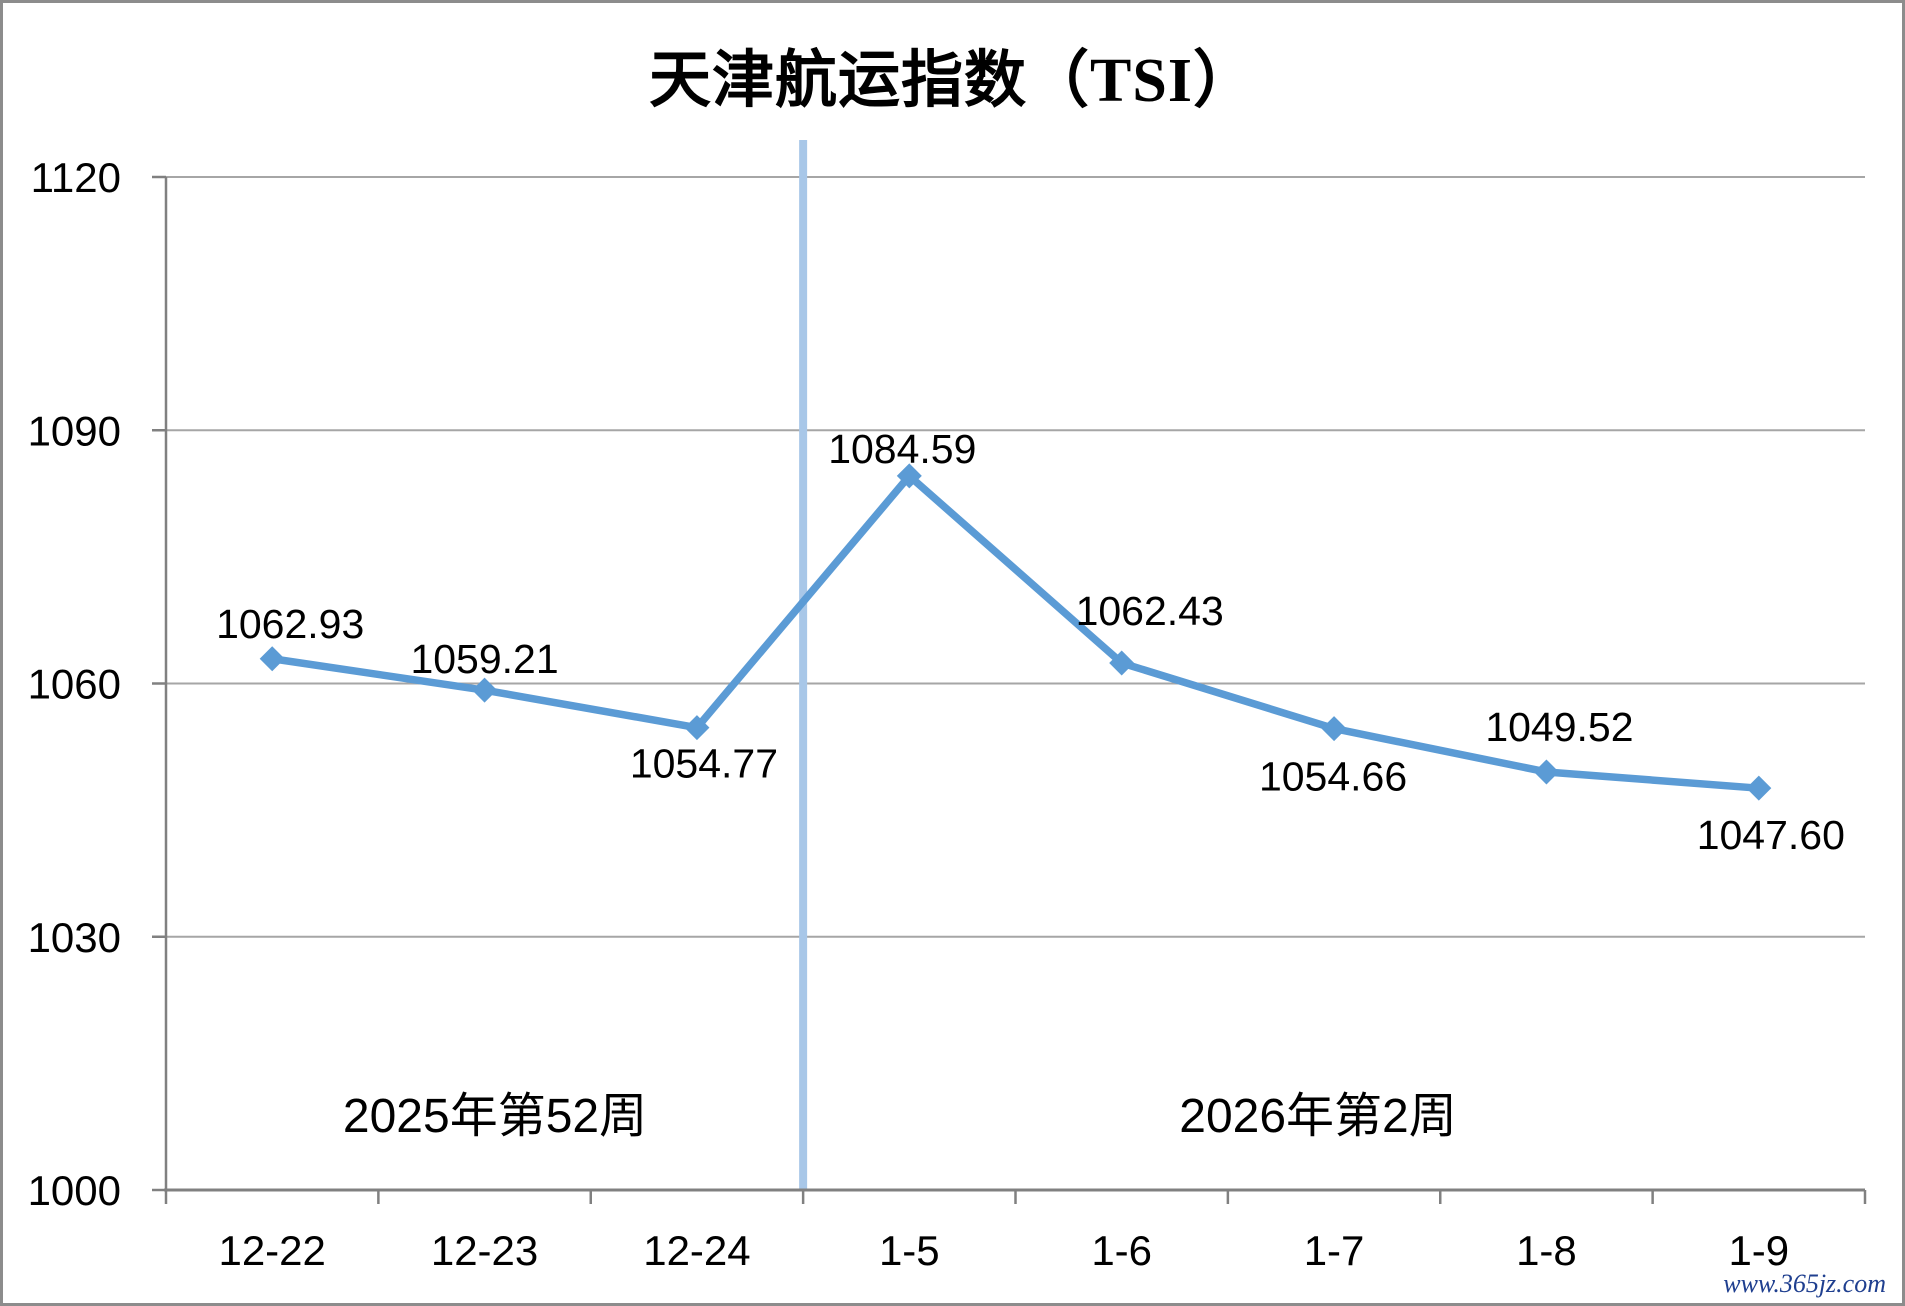 This screenshot has height=1306, width=1905. What do you see at coordinates (484, 659) in the screenshot?
I see `data-label: 1059.21` at bounding box center [484, 659].